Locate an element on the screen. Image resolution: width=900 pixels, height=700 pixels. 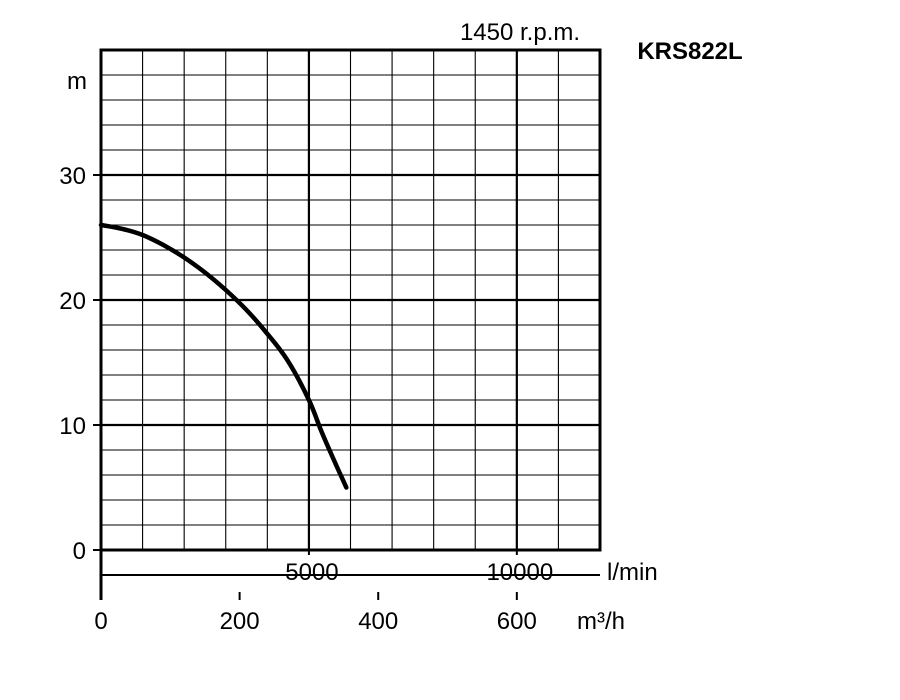
speed-label: 1450 r.p.m. is located at coordinates (520, 32).